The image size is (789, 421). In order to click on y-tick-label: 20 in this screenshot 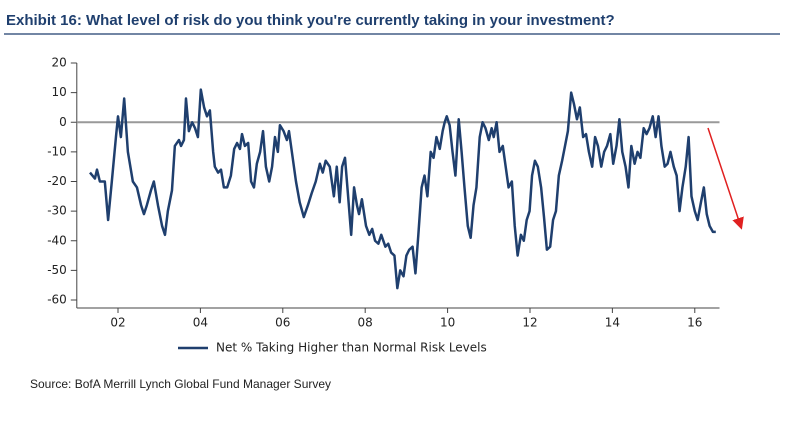, I will do `click(59, 63)`.